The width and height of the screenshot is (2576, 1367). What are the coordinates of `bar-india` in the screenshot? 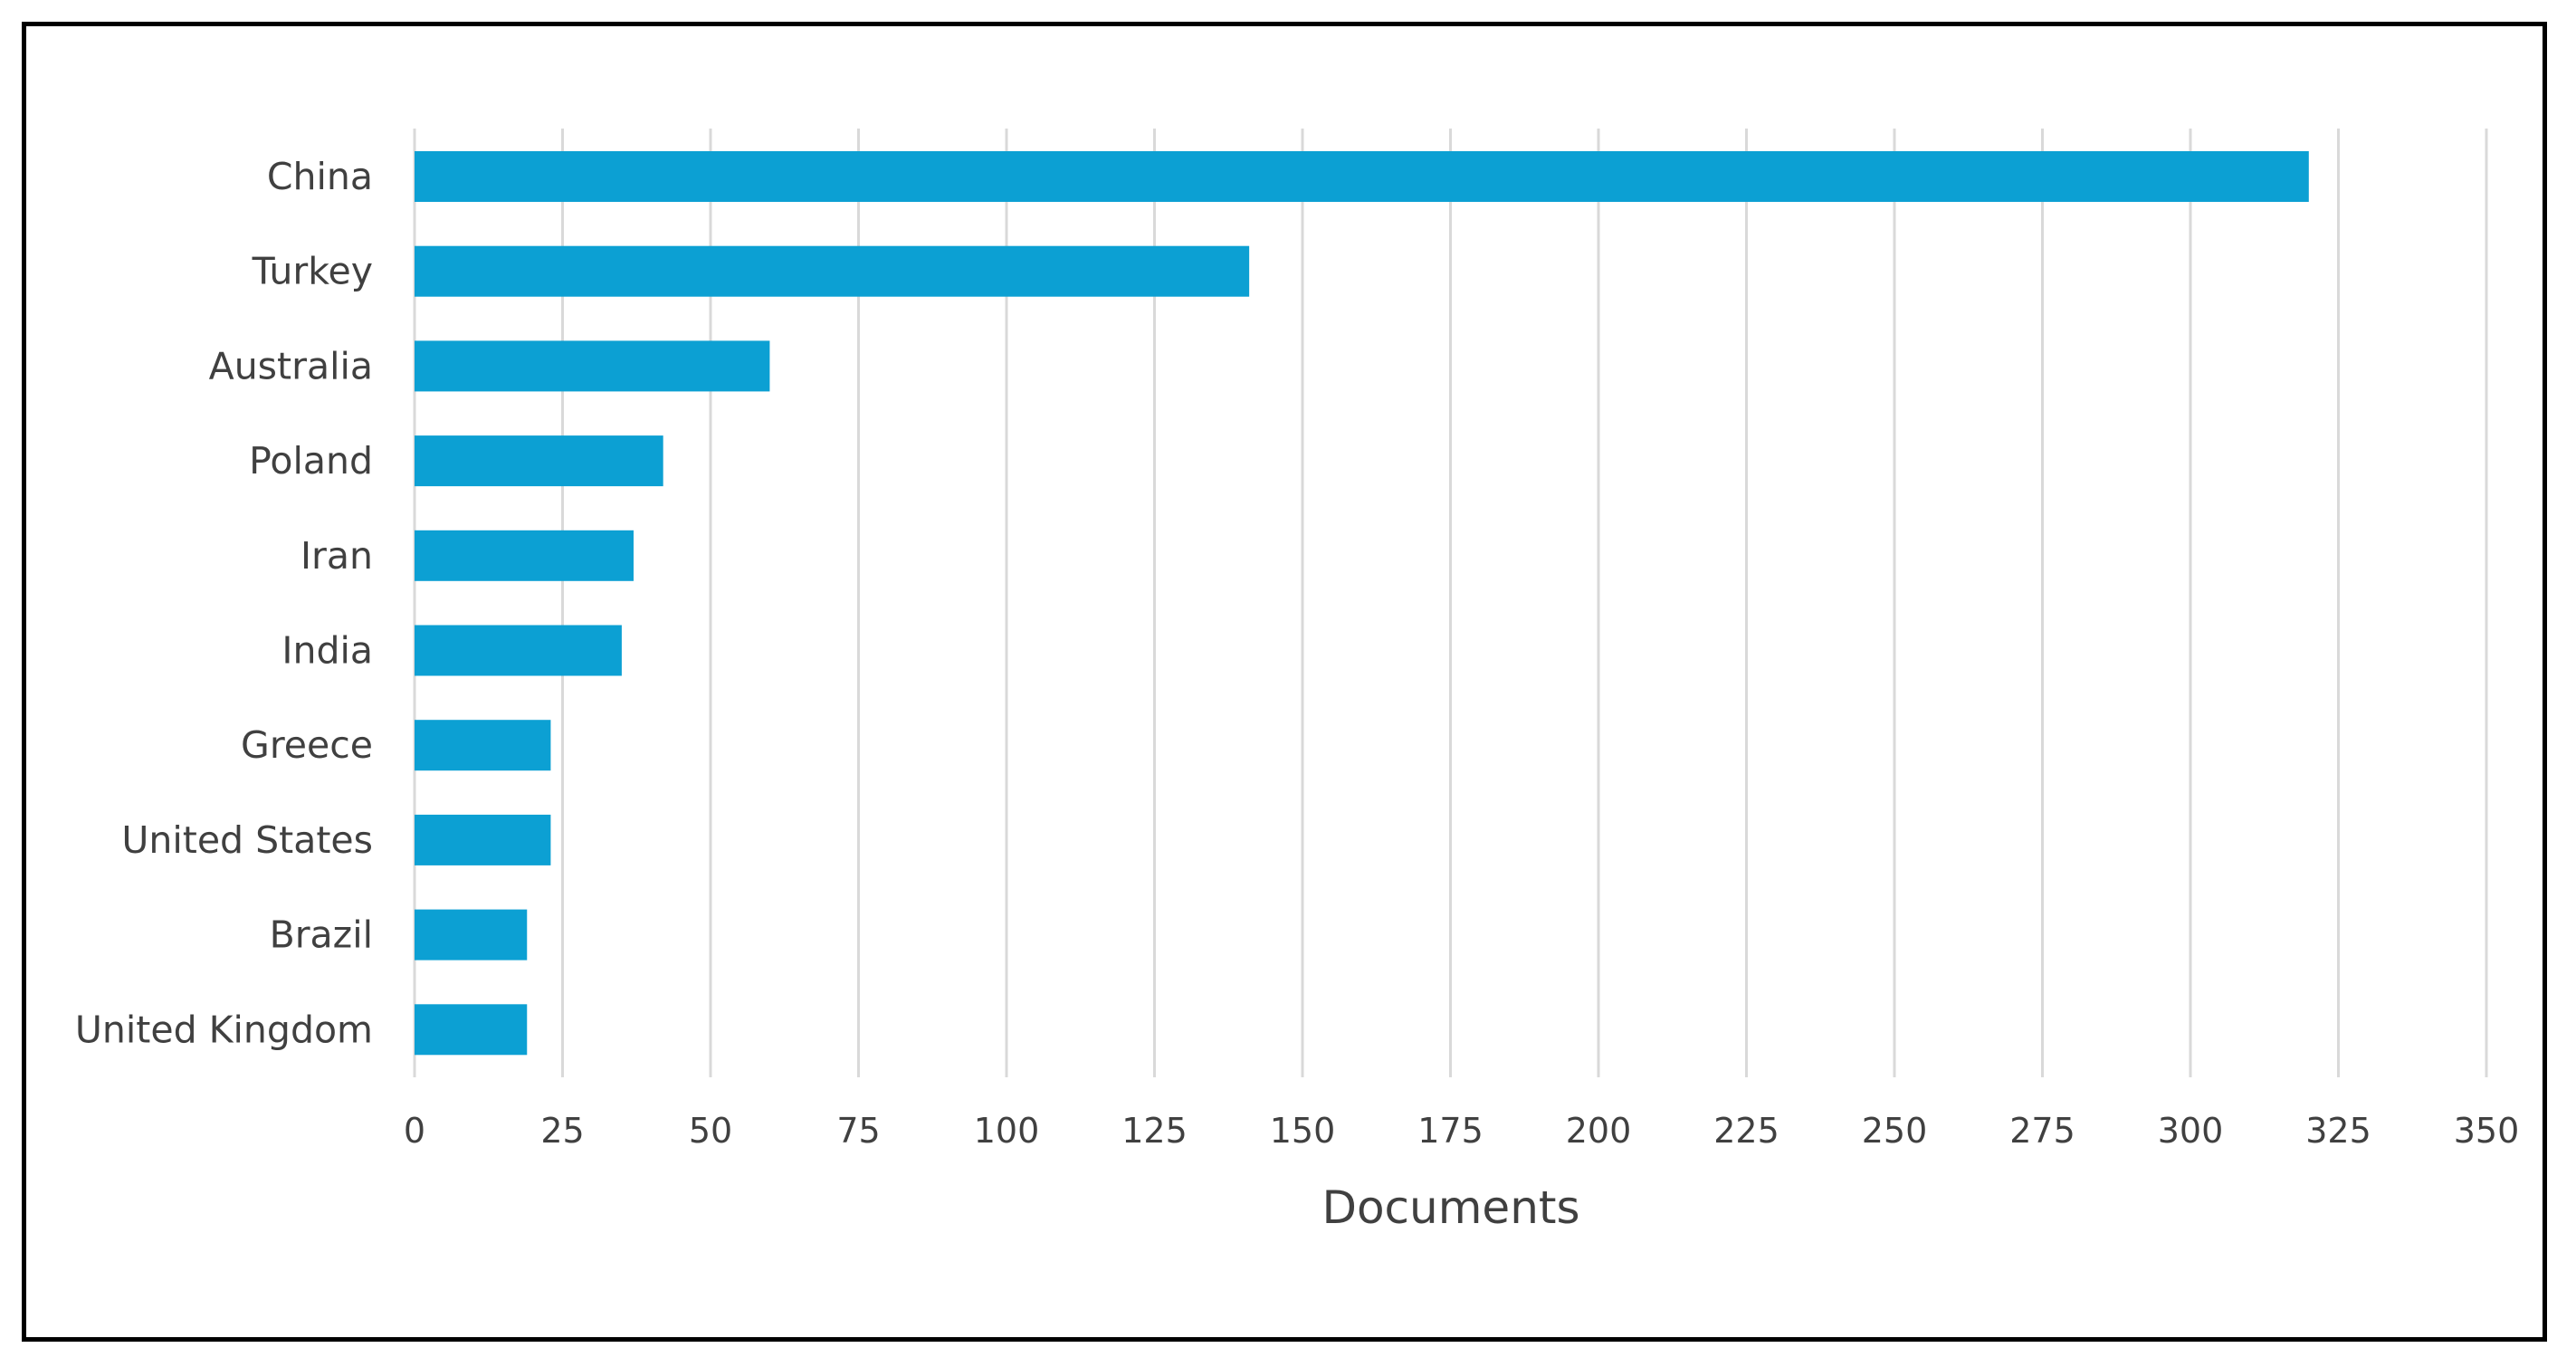 It's located at (519, 650).